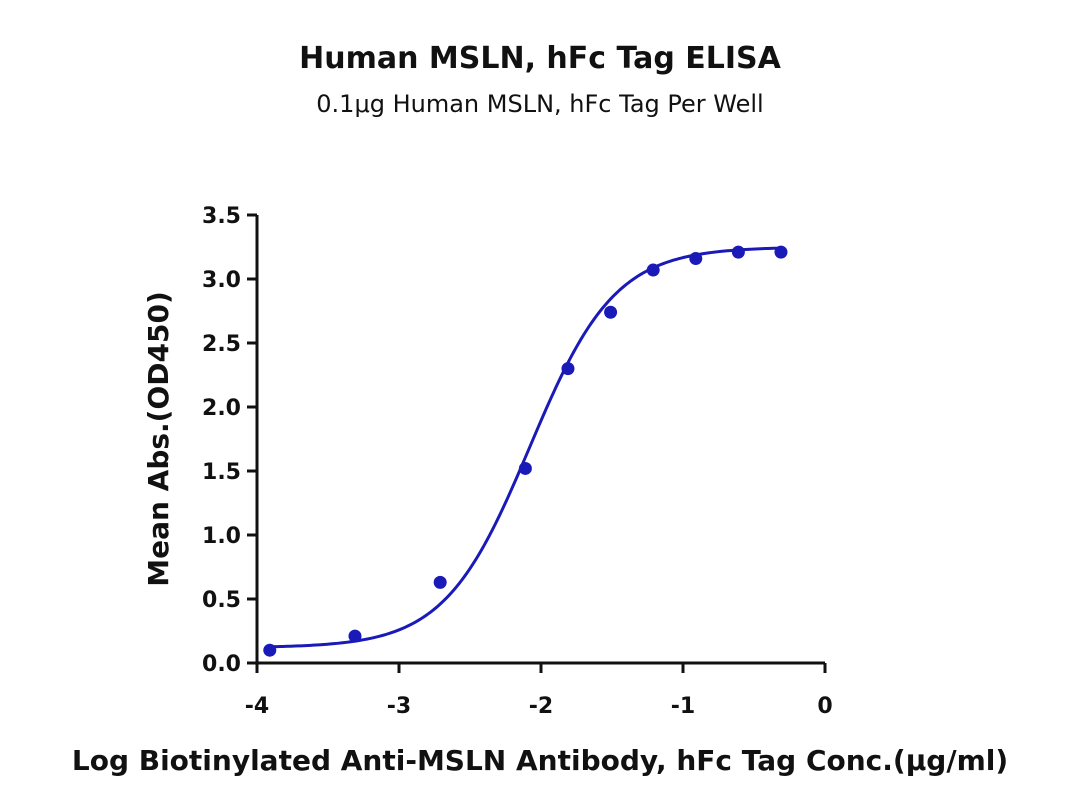 This screenshot has width=1080, height=812. Describe the element at coordinates (539, 690) in the screenshot. I see `x-axis: -4 -3 -2 -1 0` at that location.